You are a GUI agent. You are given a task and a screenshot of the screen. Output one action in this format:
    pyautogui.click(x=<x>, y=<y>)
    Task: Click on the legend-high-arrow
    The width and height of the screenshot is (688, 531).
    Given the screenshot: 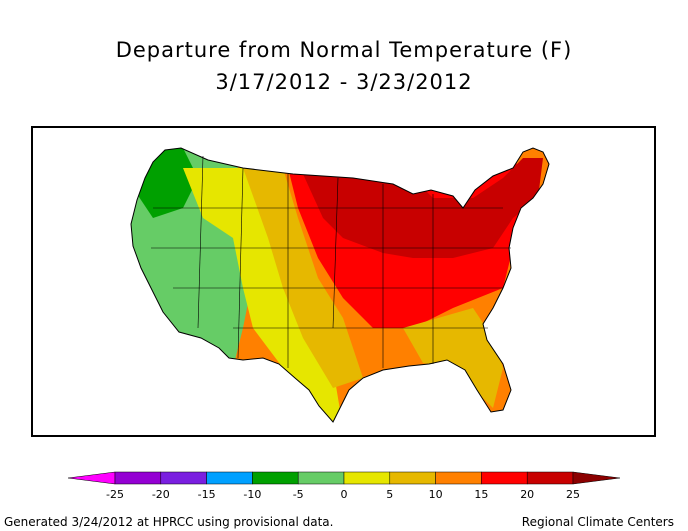 What is the action you would take?
    pyautogui.click(x=596, y=478)
    